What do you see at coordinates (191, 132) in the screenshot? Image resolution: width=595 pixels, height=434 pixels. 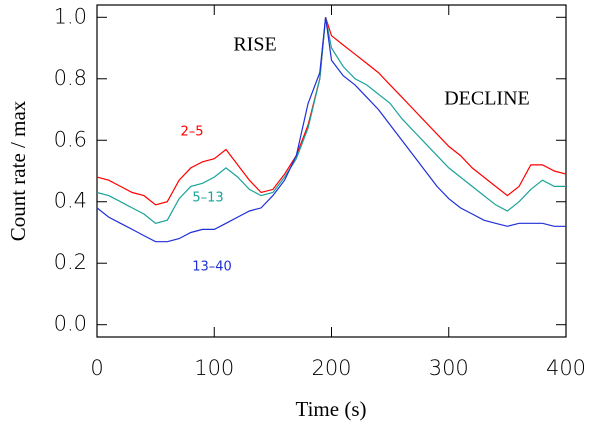 I see `series-label: 2–5` at bounding box center [191, 132].